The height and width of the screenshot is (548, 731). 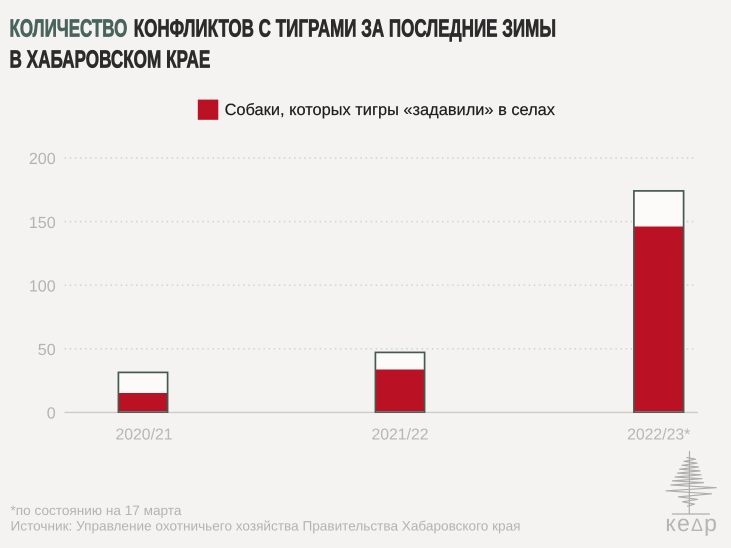 I want to click on svg-text: кеΔр, so click(x=691, y=523).